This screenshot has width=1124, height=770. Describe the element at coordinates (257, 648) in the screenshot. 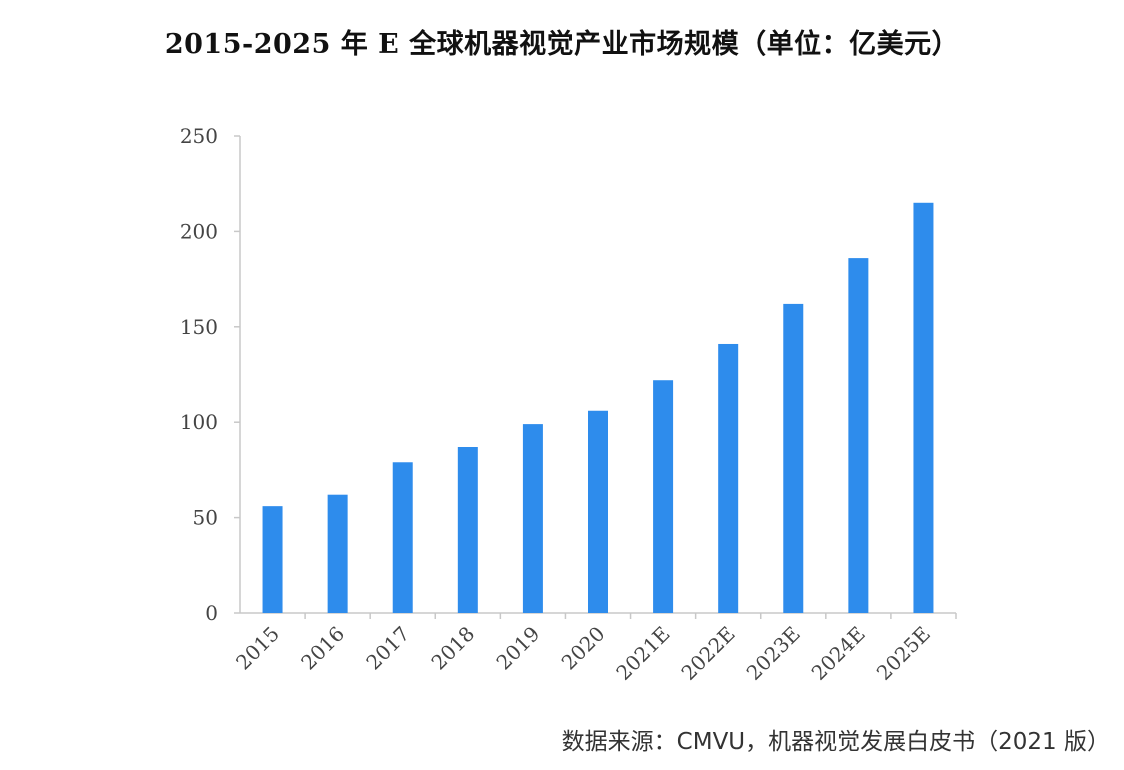

I see `x-tick-label: 2015` at that location.